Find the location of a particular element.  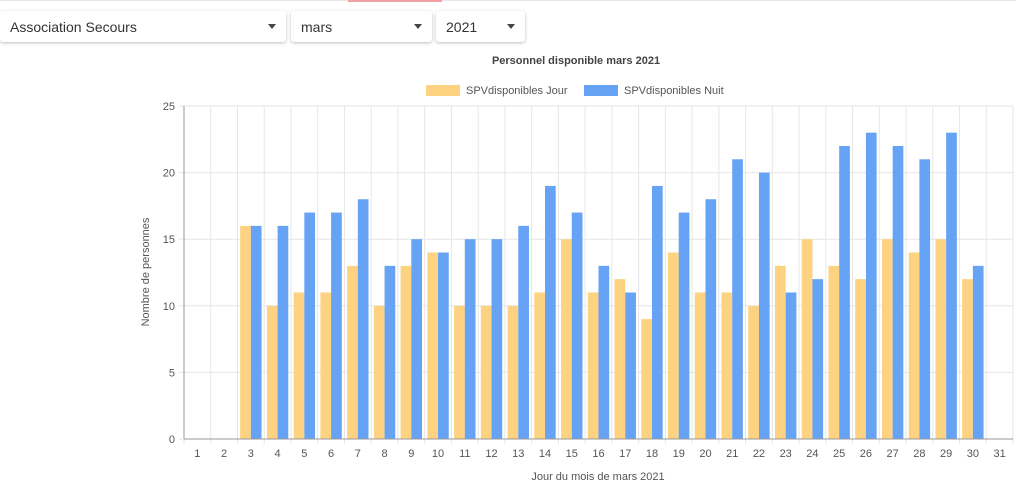

x-tick-label: 18 is located at coordinates (652, 454).